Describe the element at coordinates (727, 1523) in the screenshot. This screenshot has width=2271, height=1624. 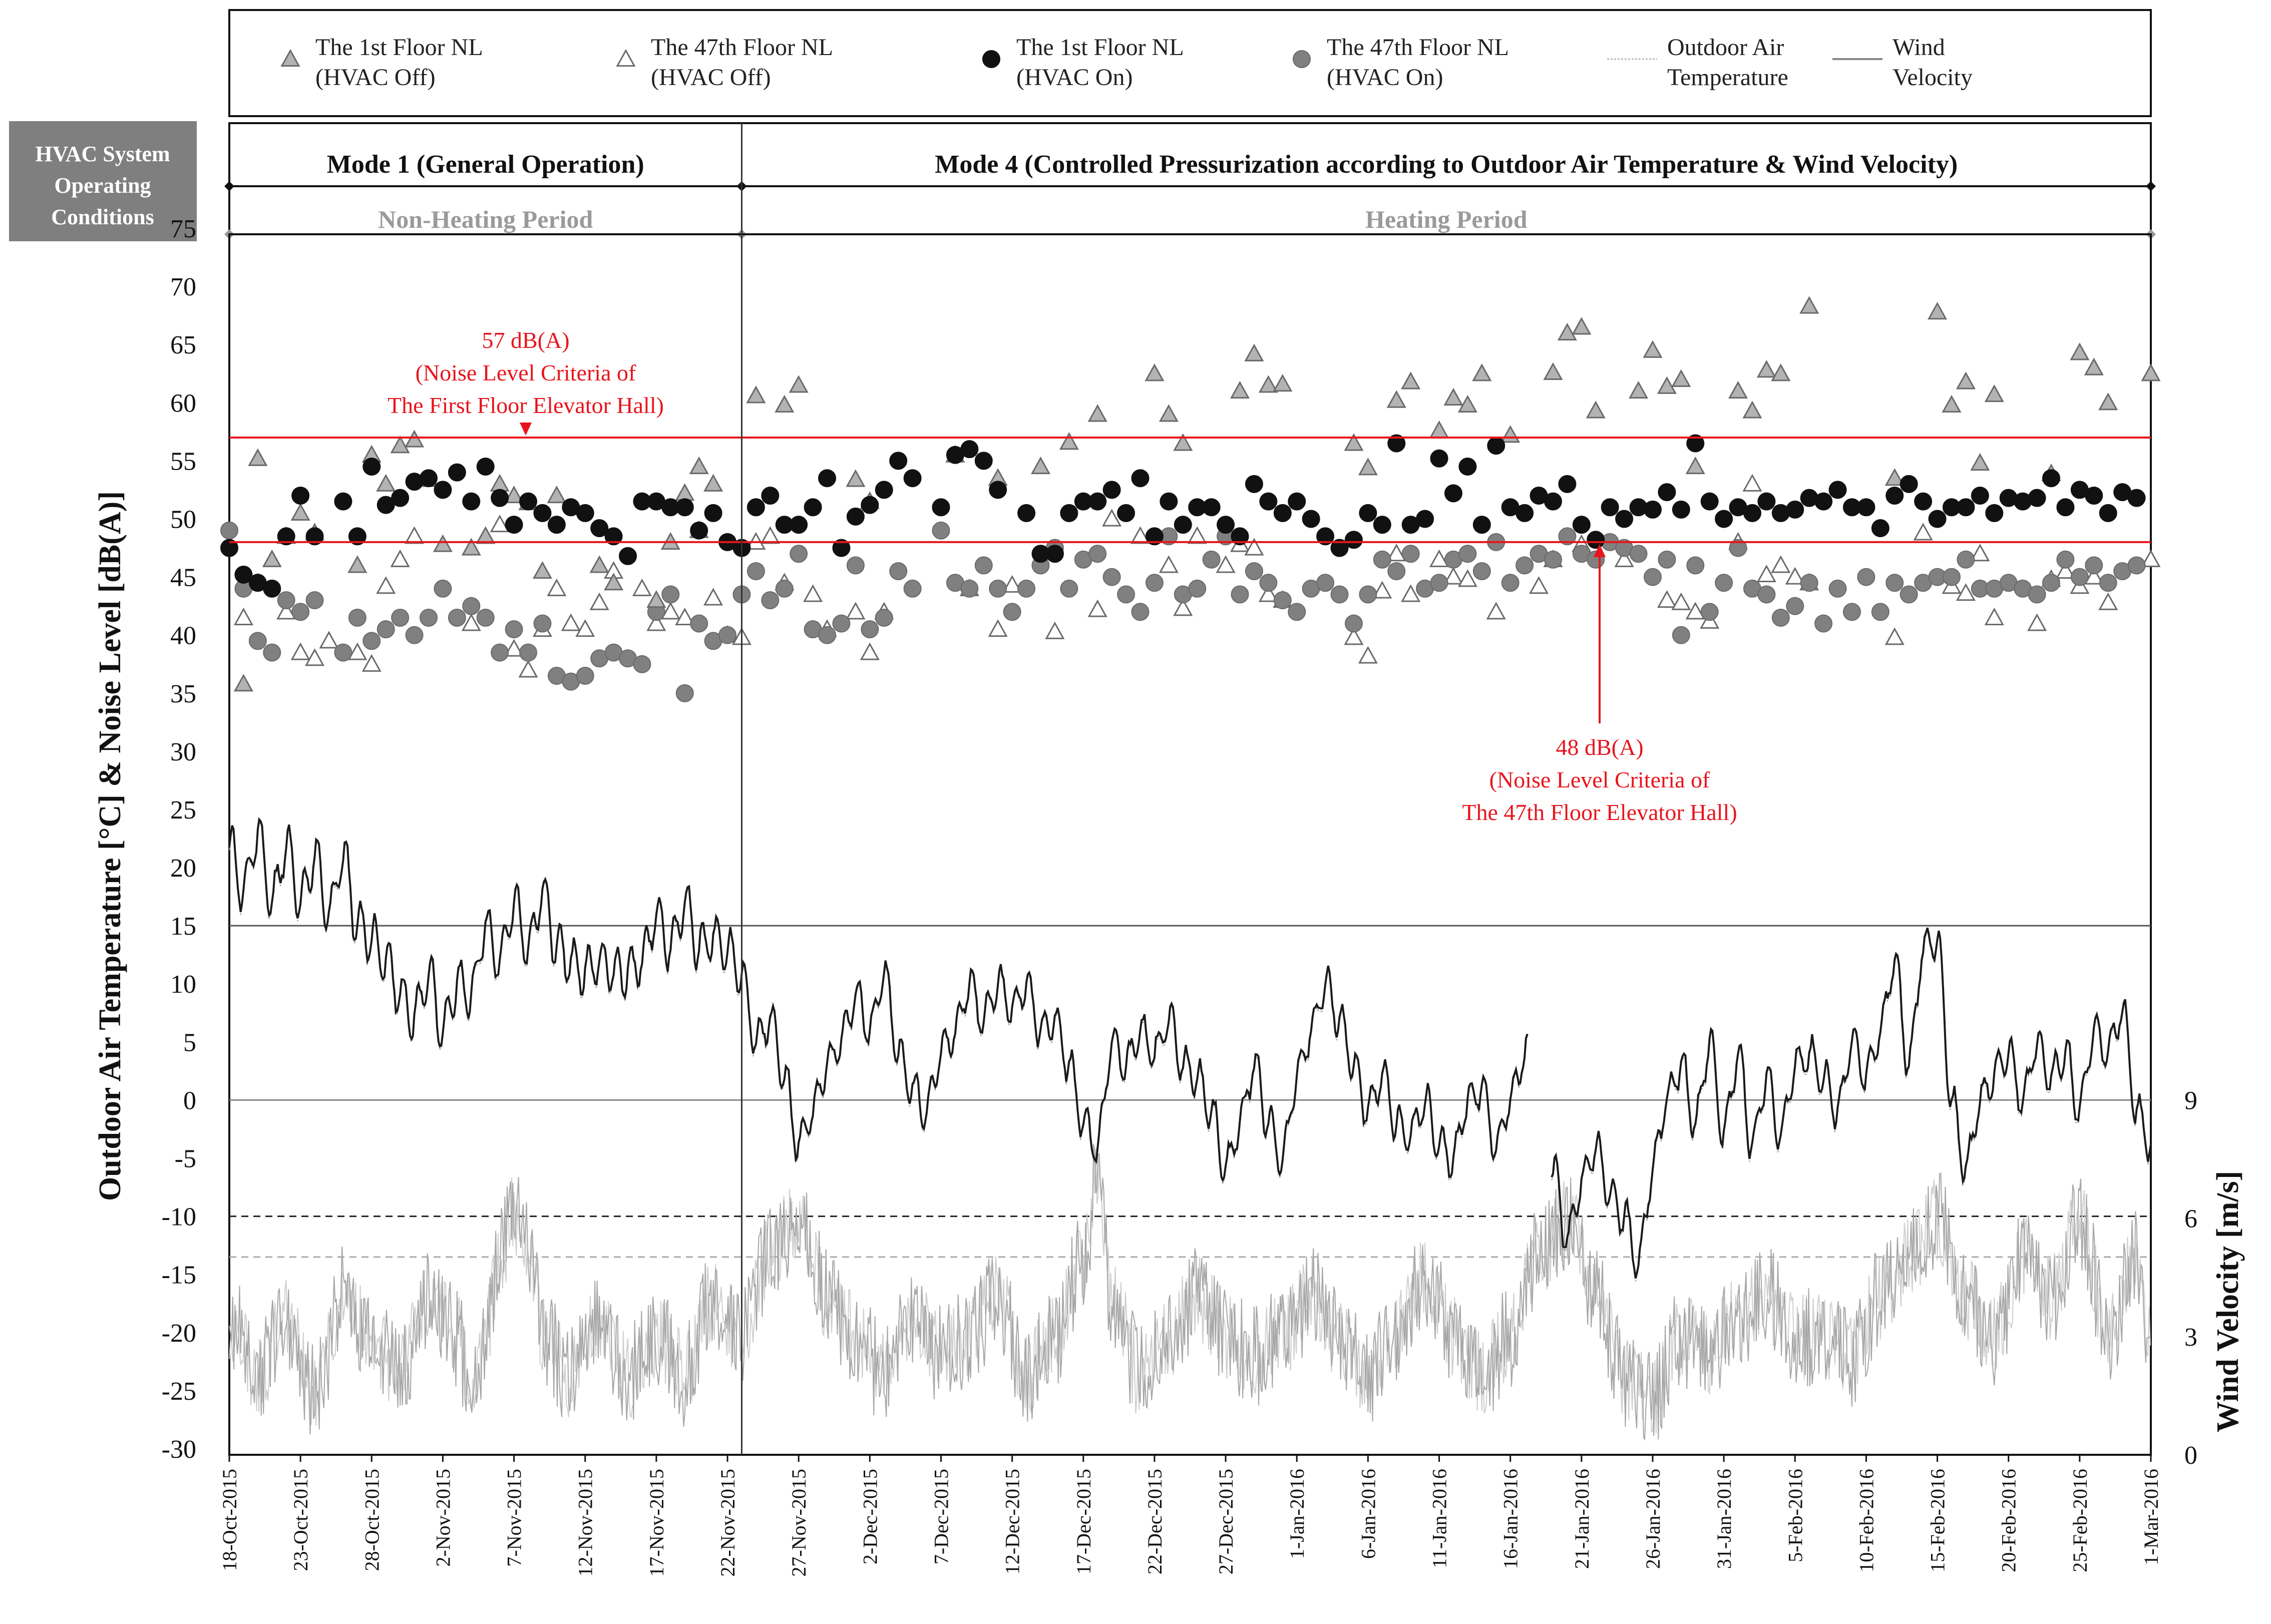
I see `x-tick-label: 22-Nov-2015` at that location.